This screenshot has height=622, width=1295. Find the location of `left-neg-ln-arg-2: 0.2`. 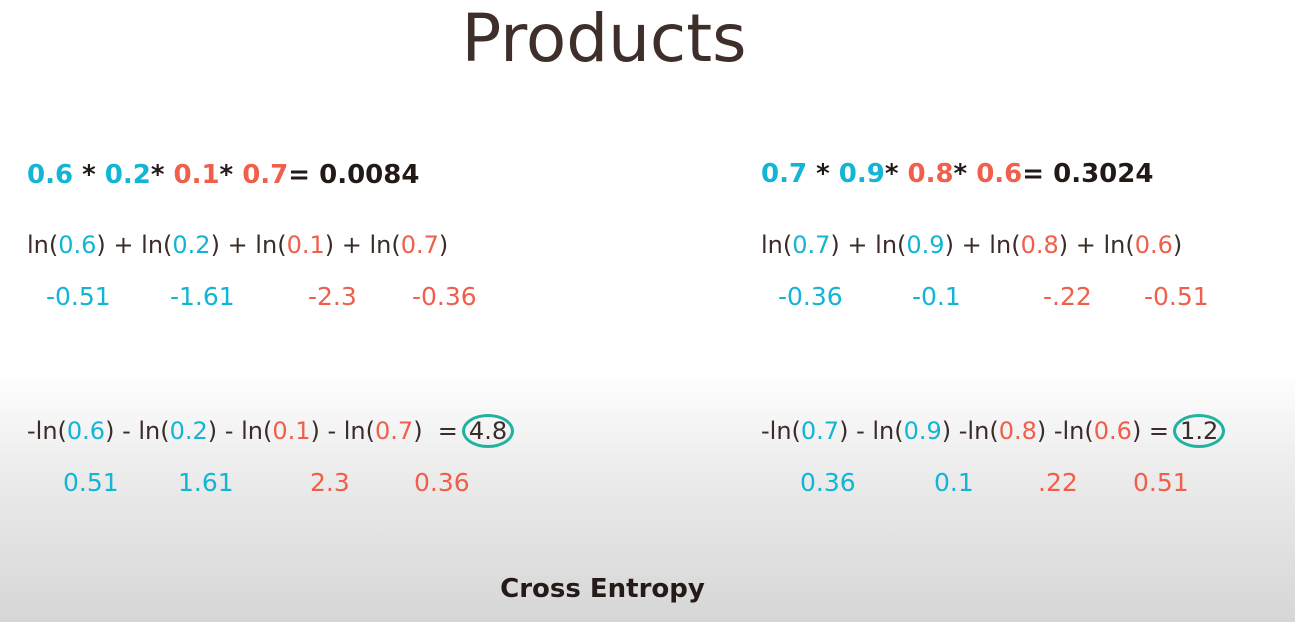

left-neg-ln-arg-2: 0.2 is located at coordinates (188, 431).